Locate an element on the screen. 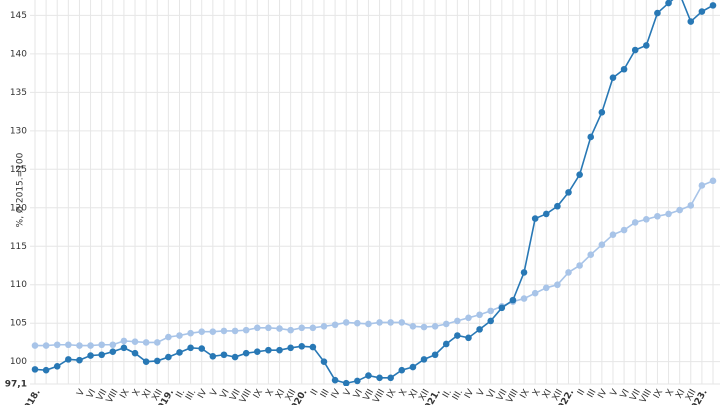  x-tick-label: III is located at coordinates (325, 394).